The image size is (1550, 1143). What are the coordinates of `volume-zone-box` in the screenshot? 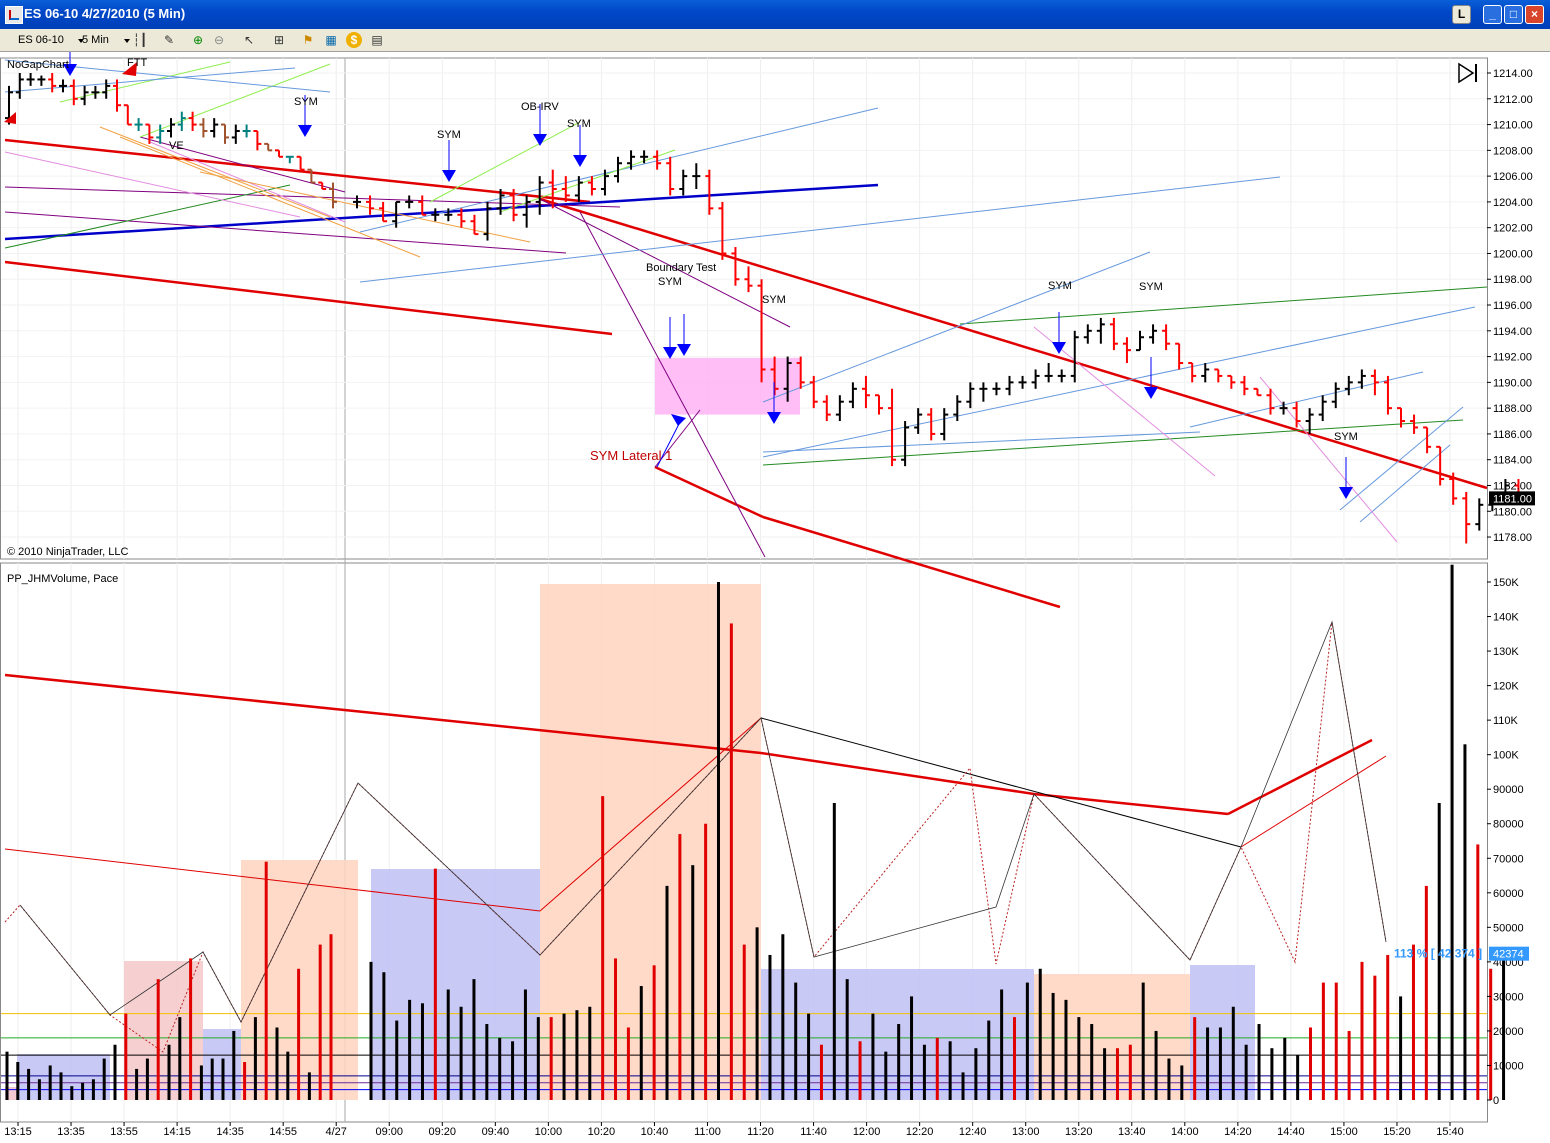 It's located at (1112, 1037).